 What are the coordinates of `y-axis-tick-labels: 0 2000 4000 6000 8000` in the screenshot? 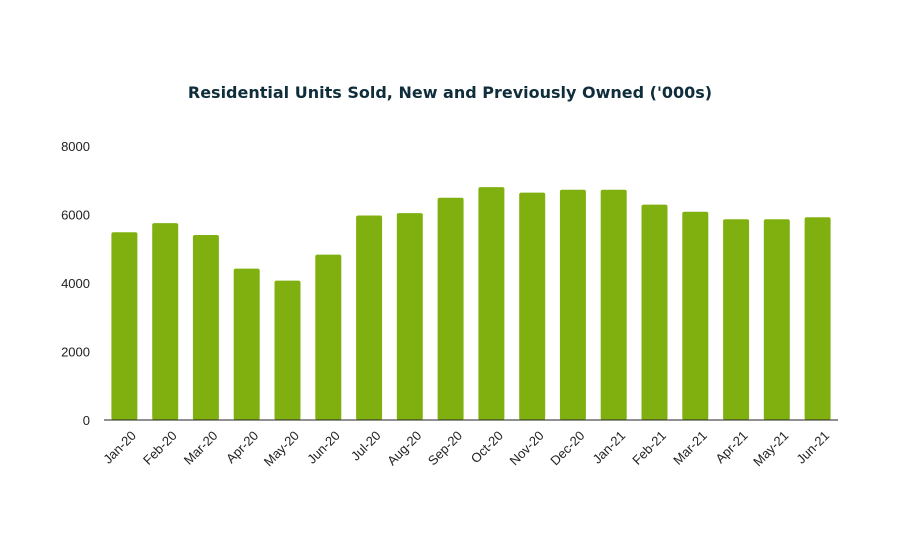 It's located at (75, 283).